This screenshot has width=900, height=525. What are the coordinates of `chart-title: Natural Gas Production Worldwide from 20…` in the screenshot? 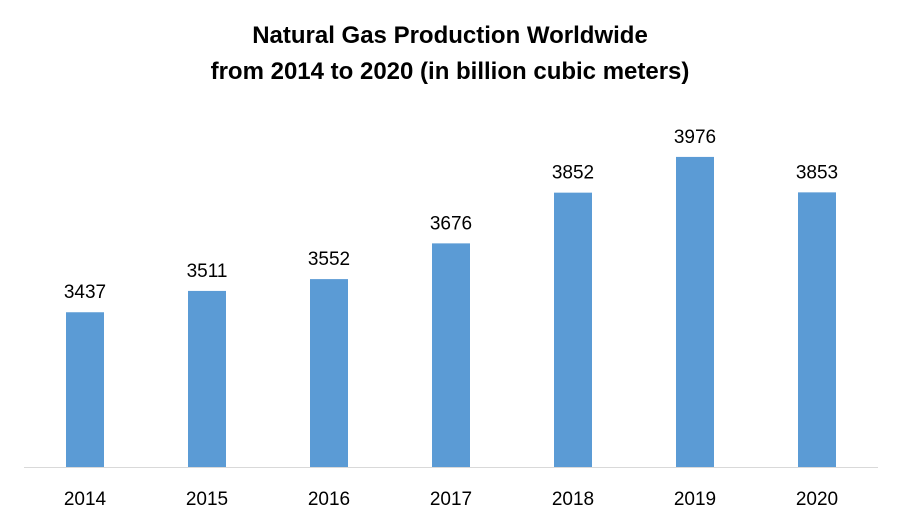 It's located at (450, 54).